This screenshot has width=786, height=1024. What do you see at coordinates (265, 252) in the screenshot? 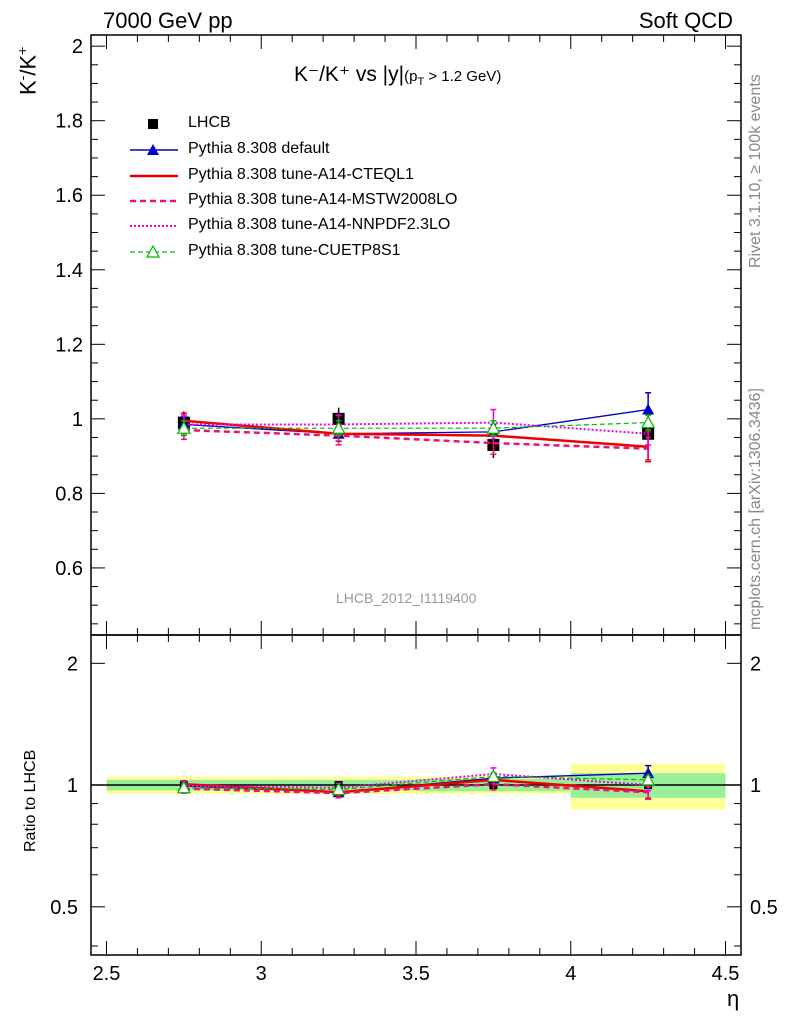
I see `legend-item-cuetp8s1: Pythia 8.308 tune-CUETP8S1` at bounding box center [265, 252].